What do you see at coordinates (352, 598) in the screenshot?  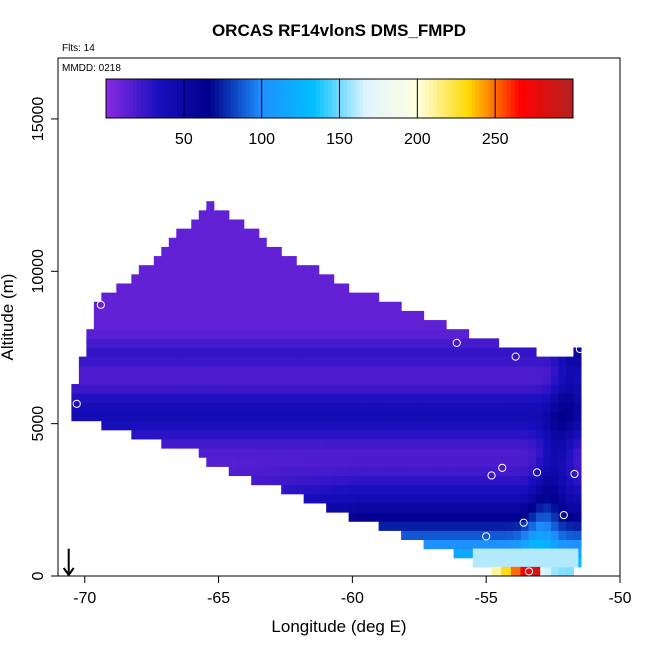 I see `x-tick-label: -60` at bounding box center [352, 598].